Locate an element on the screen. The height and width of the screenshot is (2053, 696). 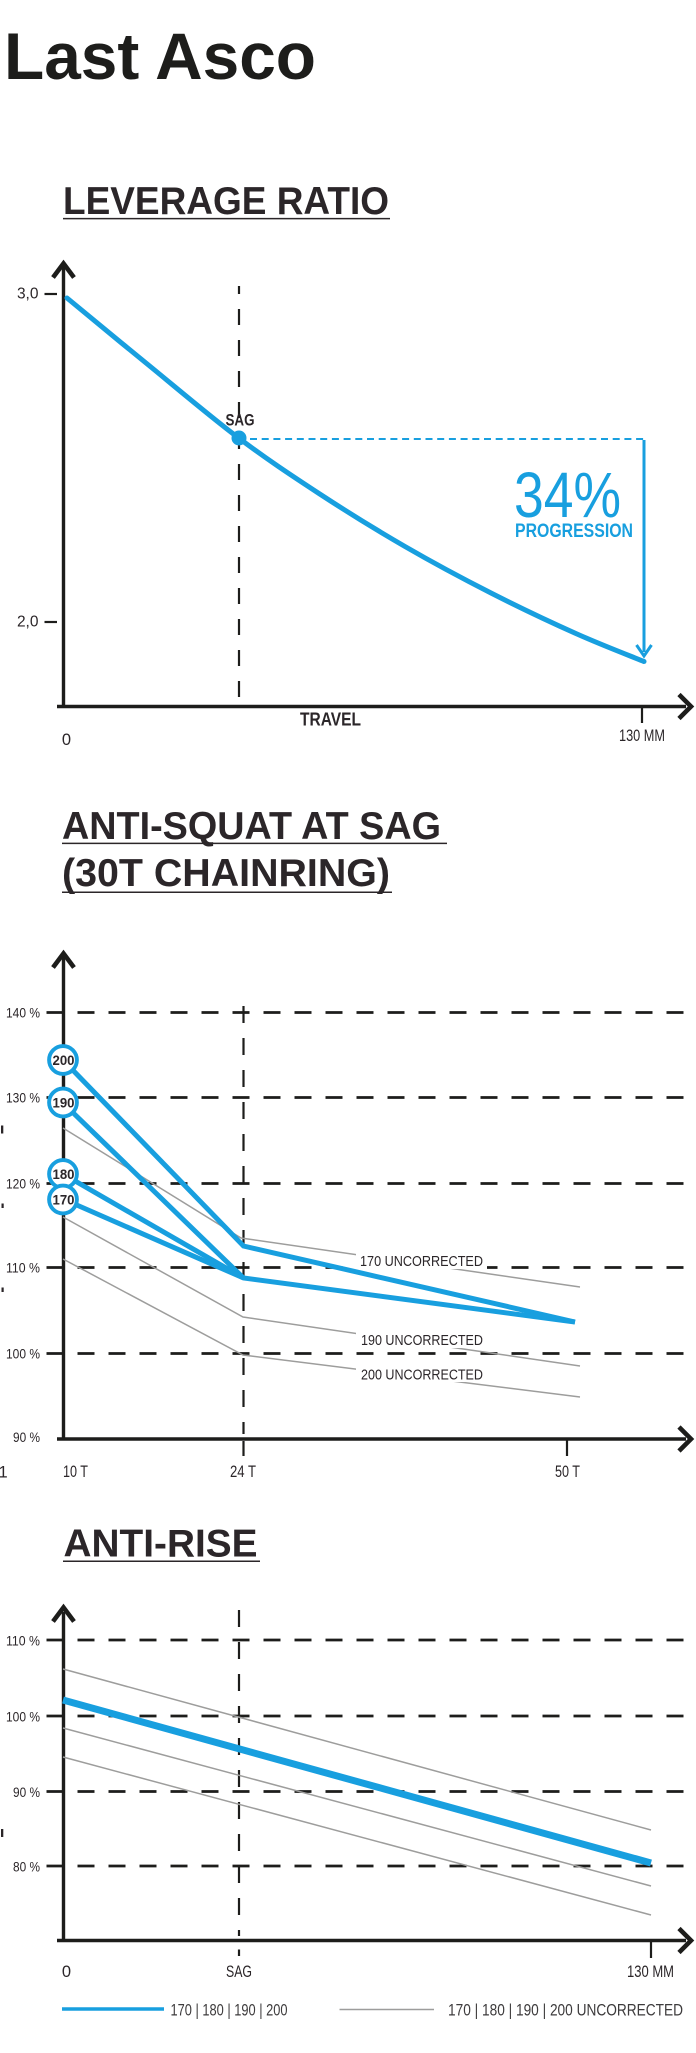
svg-text: 170 is located at coordinates (64, 1200).